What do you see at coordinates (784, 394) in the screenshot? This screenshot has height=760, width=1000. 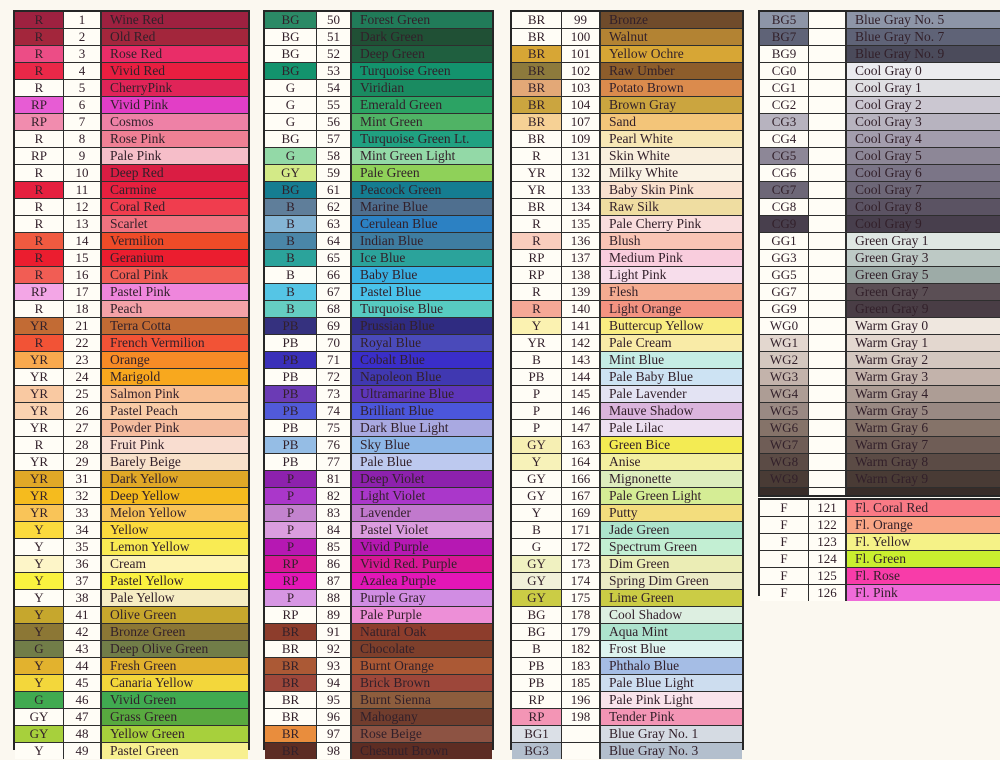 I see `code-cell: WG4` at bounding box center [784, 394].